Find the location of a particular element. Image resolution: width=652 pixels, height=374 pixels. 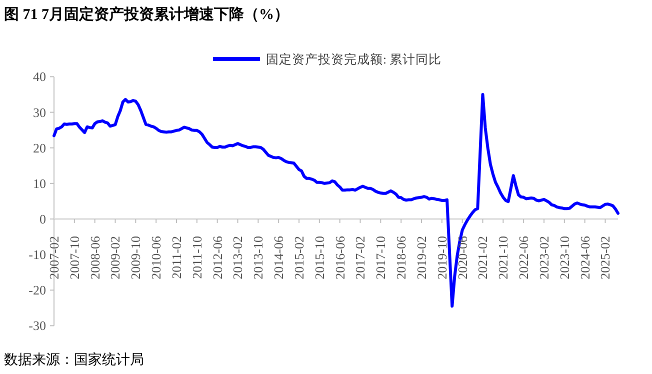

y-tick-label: -10 is located at coordinates (37, 254).